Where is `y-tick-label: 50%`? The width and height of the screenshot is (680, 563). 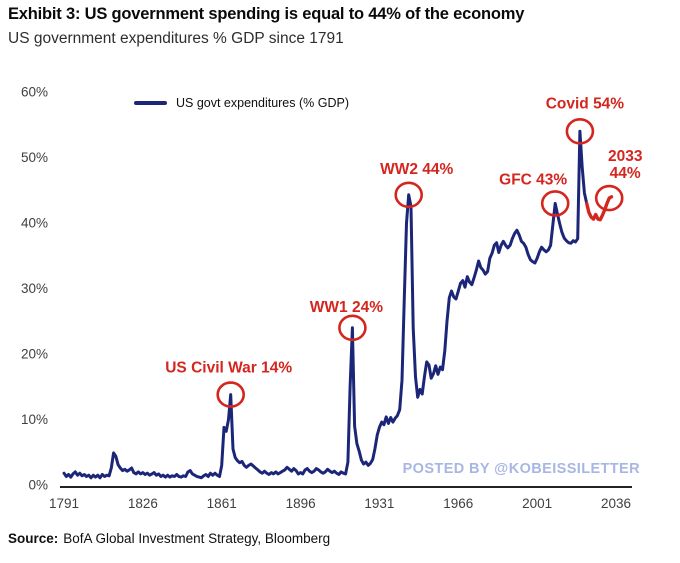
y-tick-label: 50% is located at coordinates (34, 157).